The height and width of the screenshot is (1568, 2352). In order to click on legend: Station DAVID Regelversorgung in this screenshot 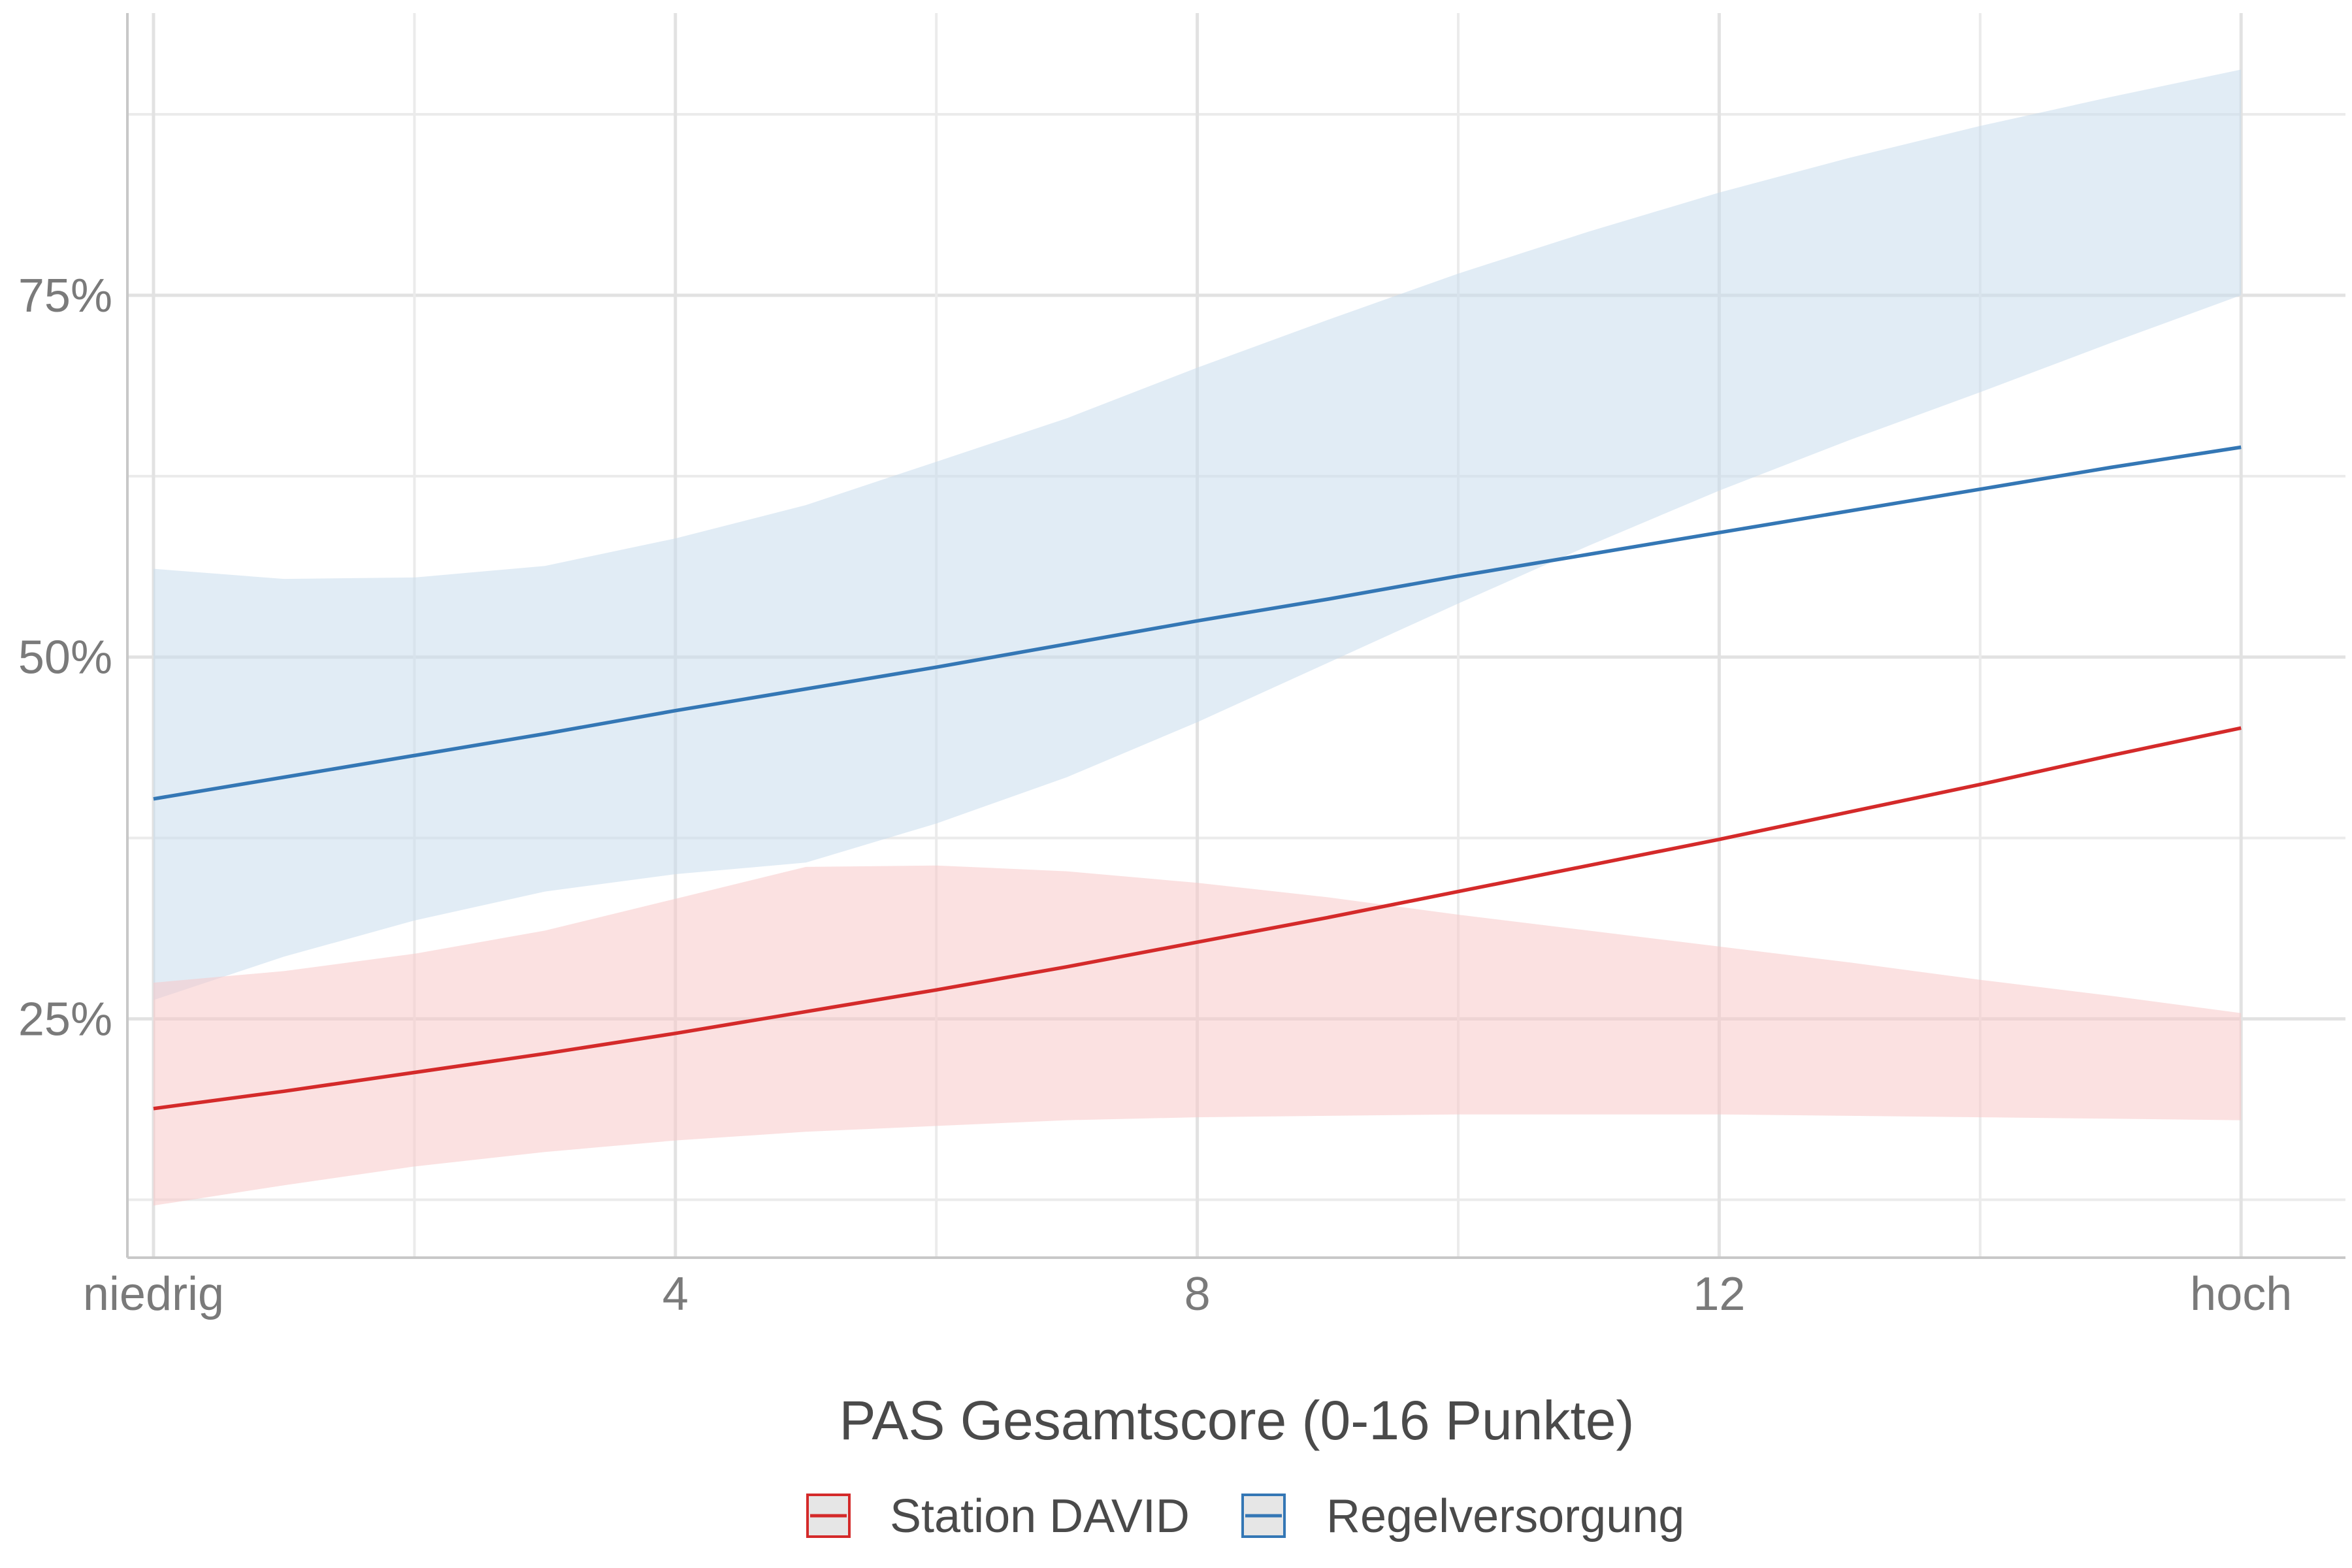, I will do `click(1245, 1516)`.